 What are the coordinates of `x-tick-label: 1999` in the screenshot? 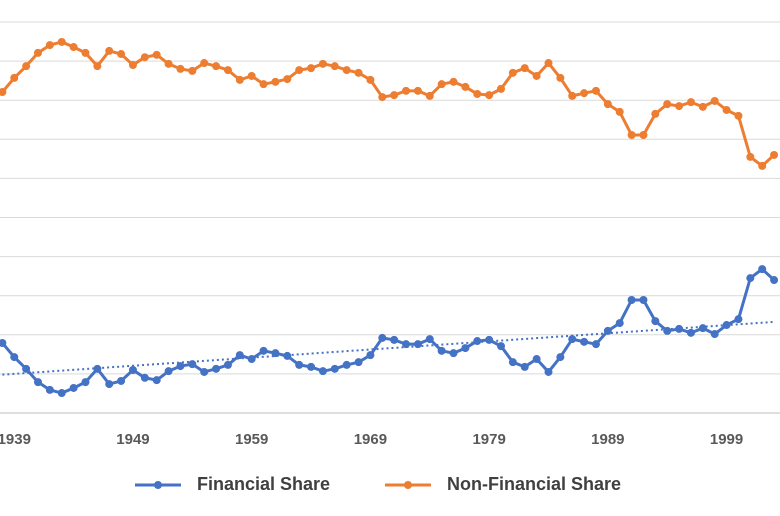 It's located at (726, 439).